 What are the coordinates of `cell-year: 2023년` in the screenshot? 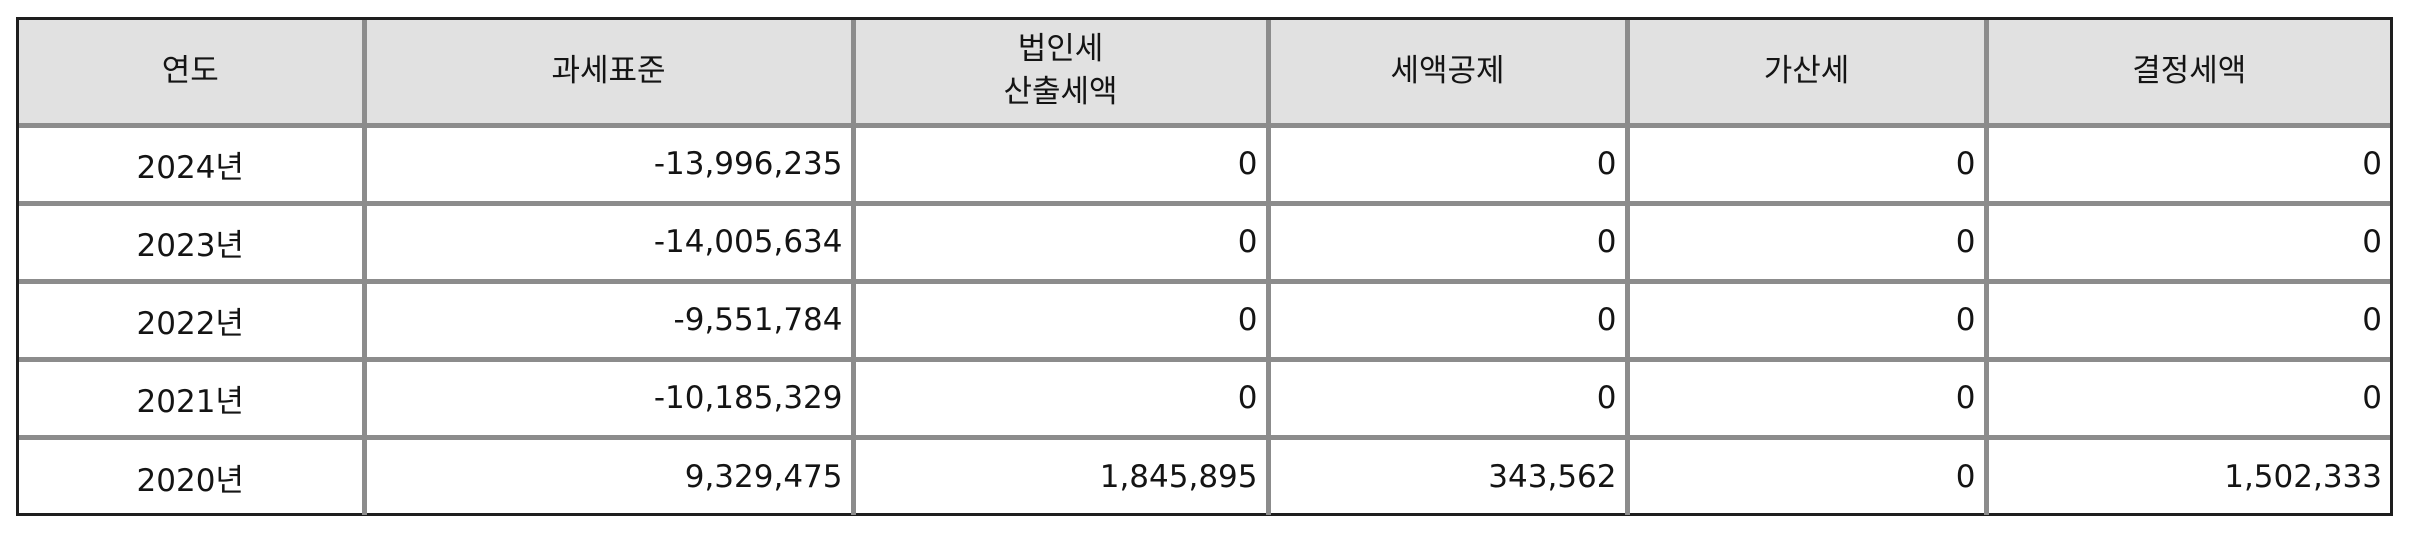 It's located at (193, 242).